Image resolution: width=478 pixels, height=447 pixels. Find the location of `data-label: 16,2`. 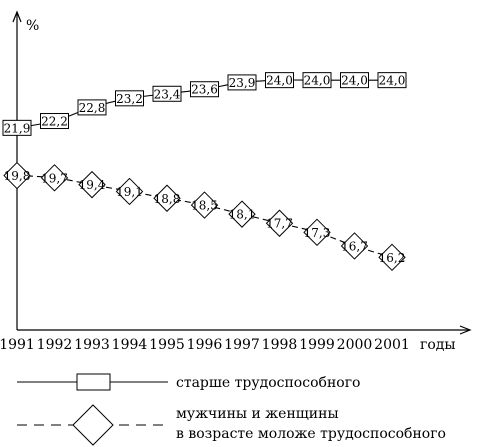

data-label: 16,2 is located at coordinates (392, 258).